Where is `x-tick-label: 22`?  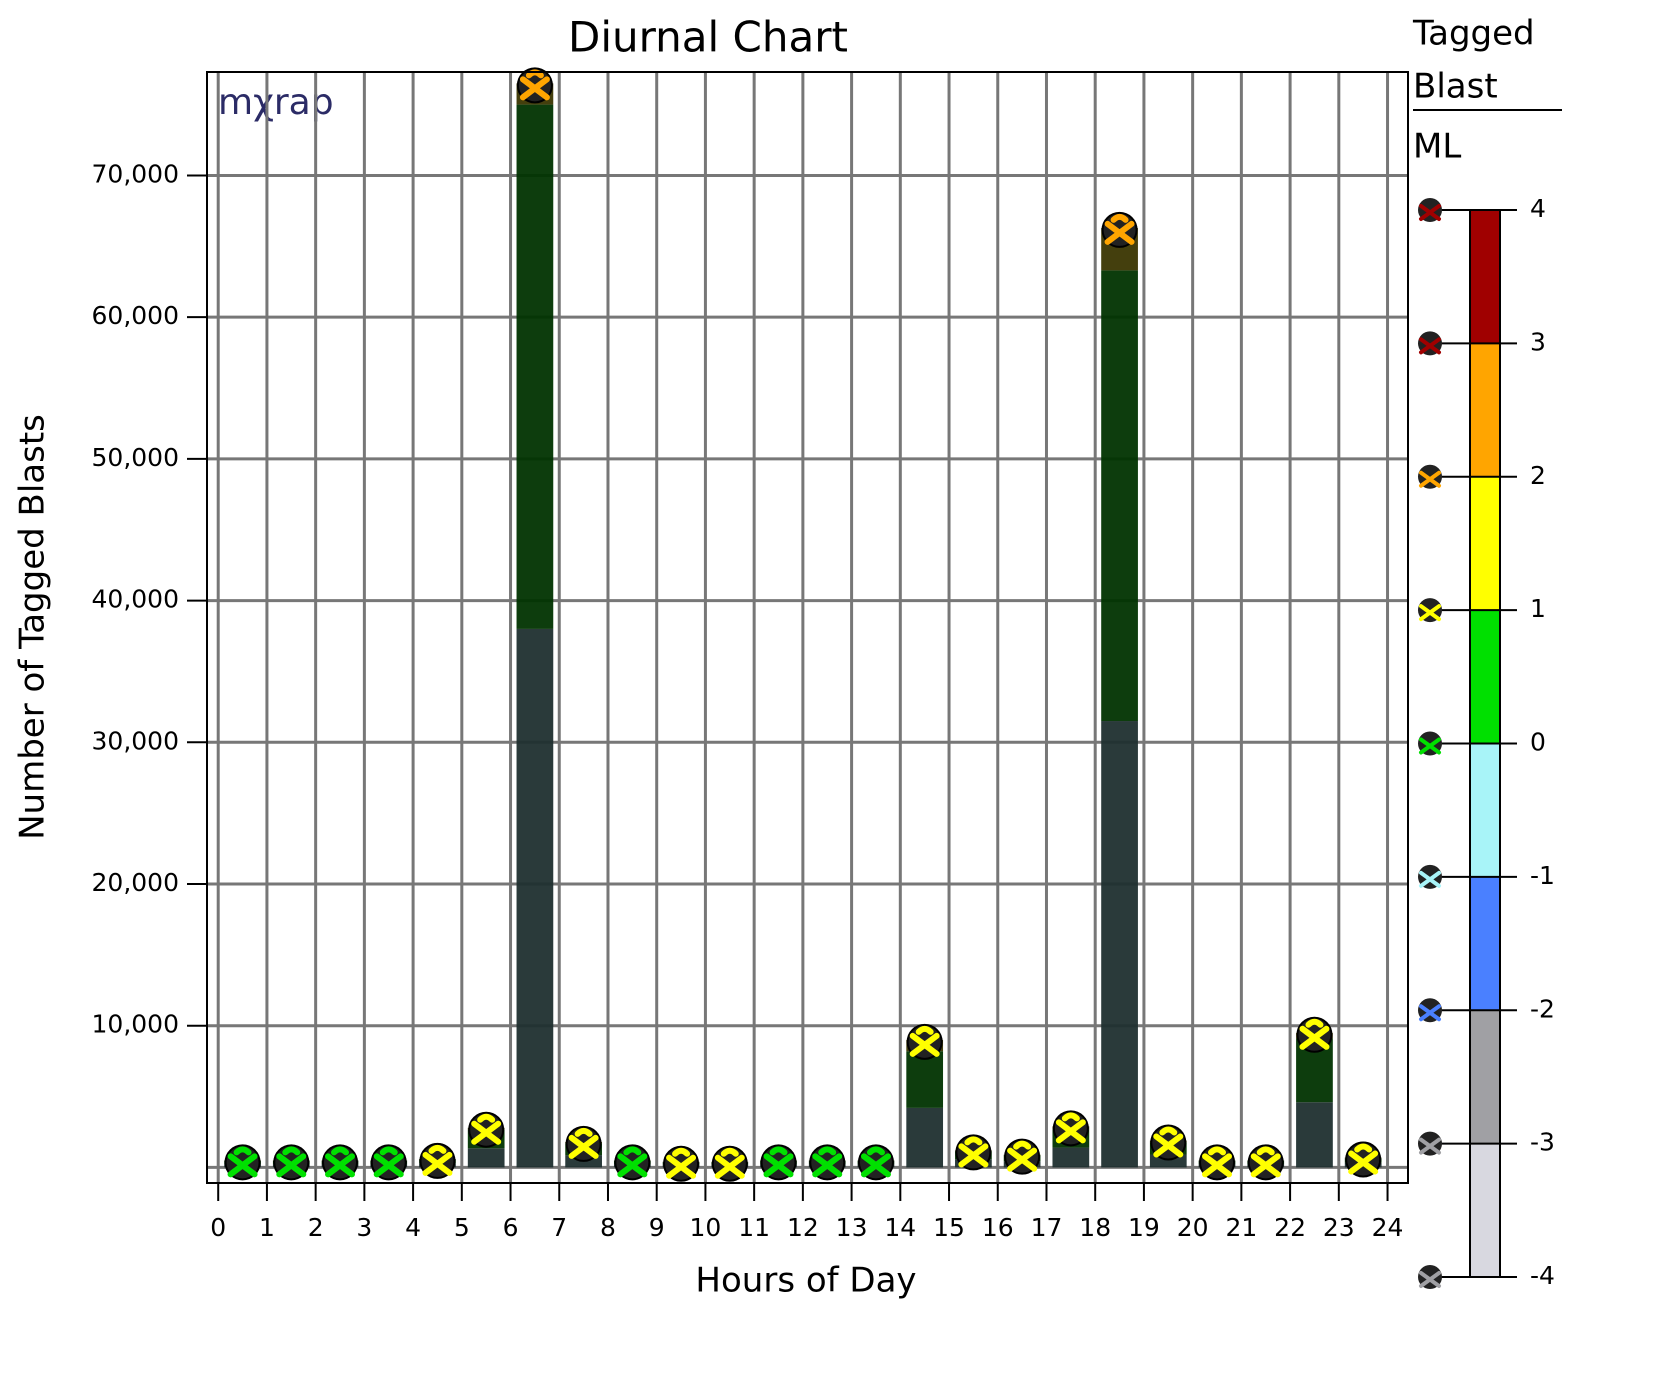
x-tick-label: 22 is located at coordinates (1290, 1227).